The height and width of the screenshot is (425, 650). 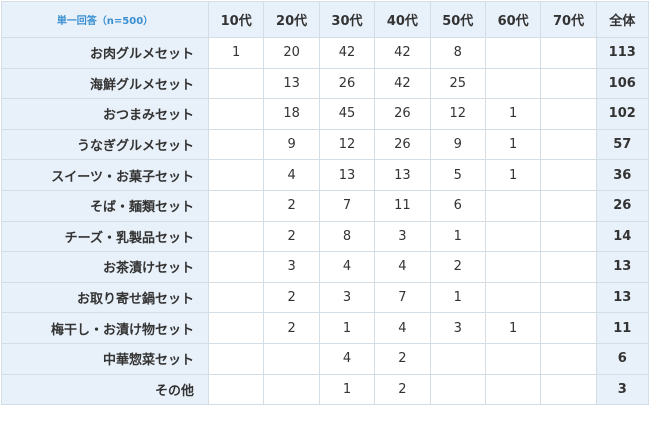 I want to click on count-cell: 18, so click(x=291, y=114).